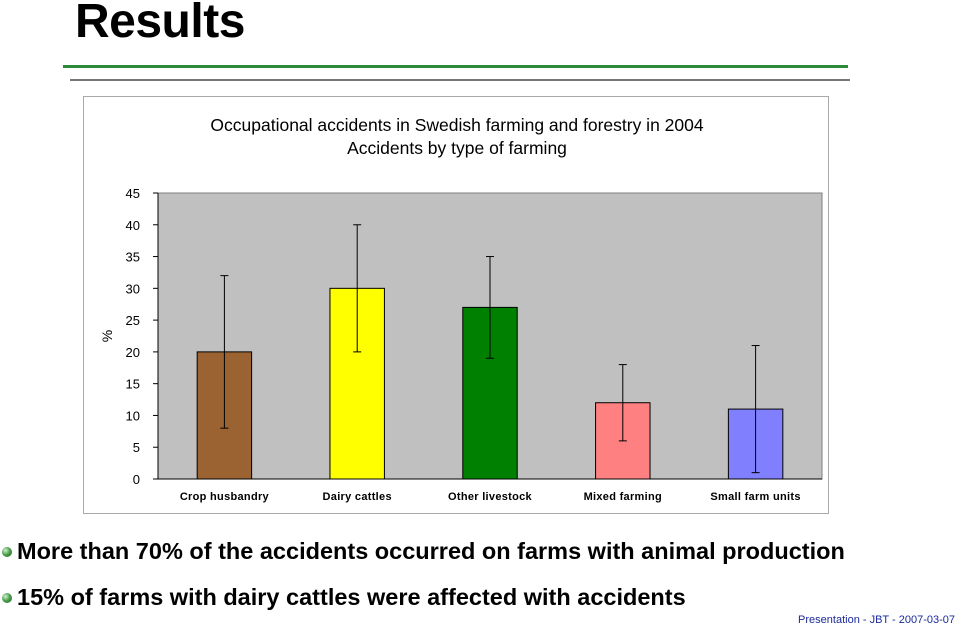 This screenshot has width=960, height=629. What do you see at coordinates (133, 193) in the screenshot?
I see `y-tick-label: 45` at bounding box center [133, 193].